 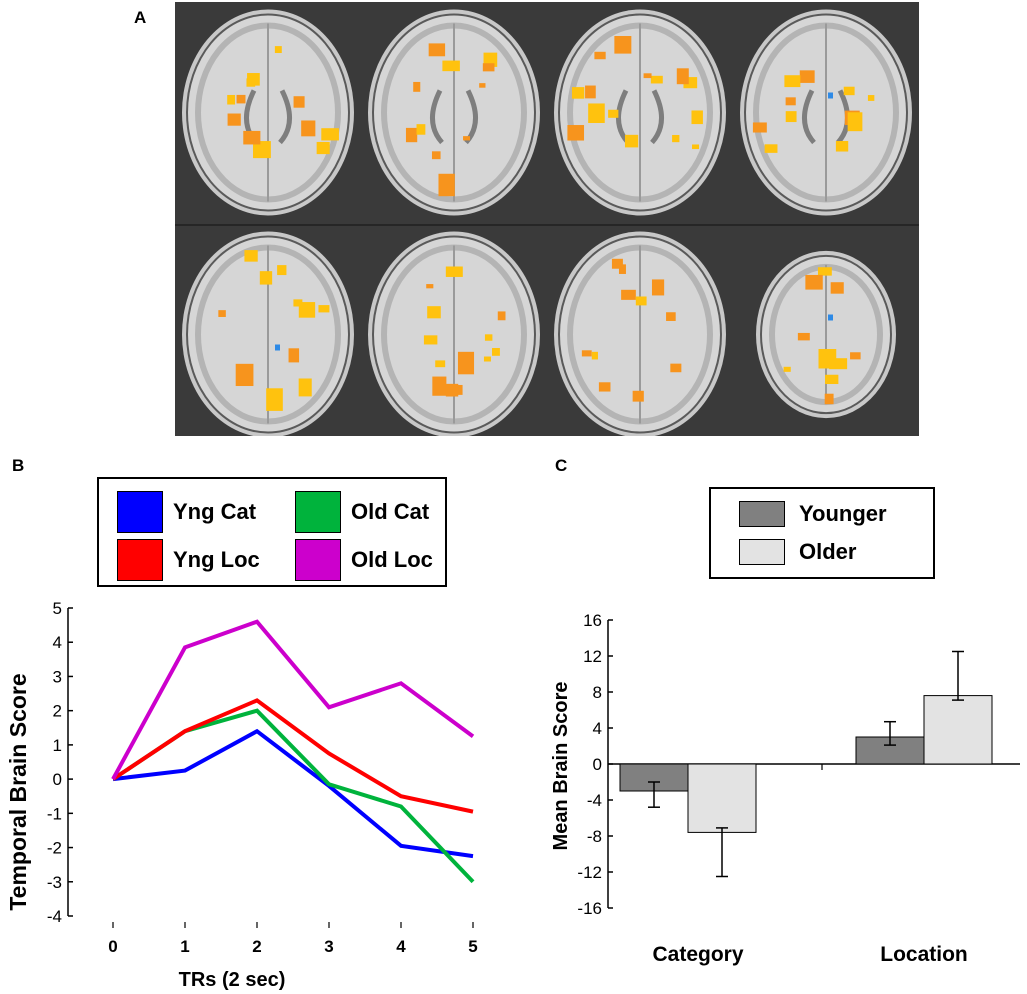 I want to click on line-chart-legend: Yng Cat Old Cat Yng Loc Old Loc, so click(x=272, y=532).